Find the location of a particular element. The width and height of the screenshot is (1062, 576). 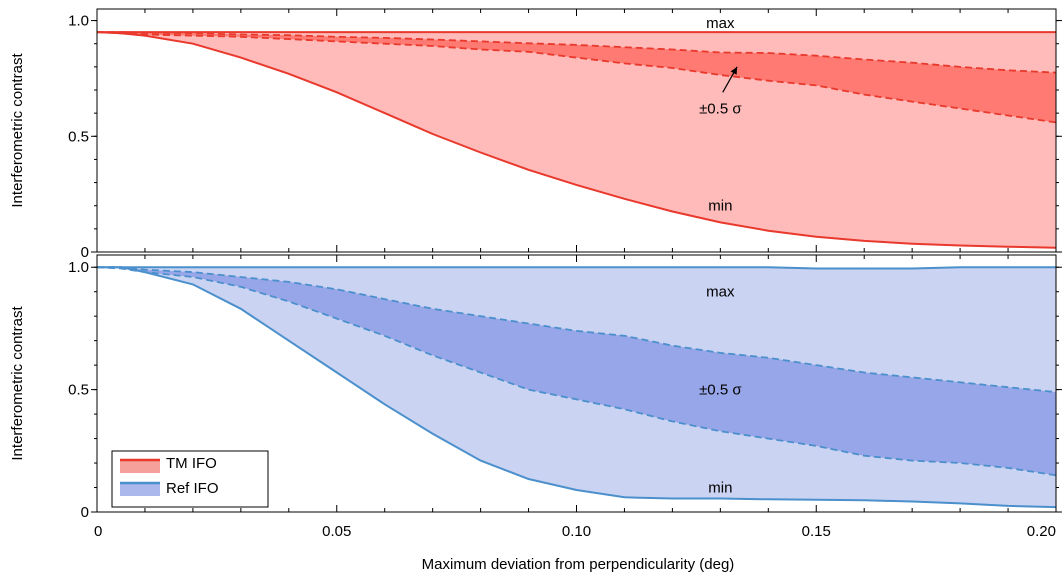

legend-label-ref: Ref IFO is located at coordinates (192, 488).